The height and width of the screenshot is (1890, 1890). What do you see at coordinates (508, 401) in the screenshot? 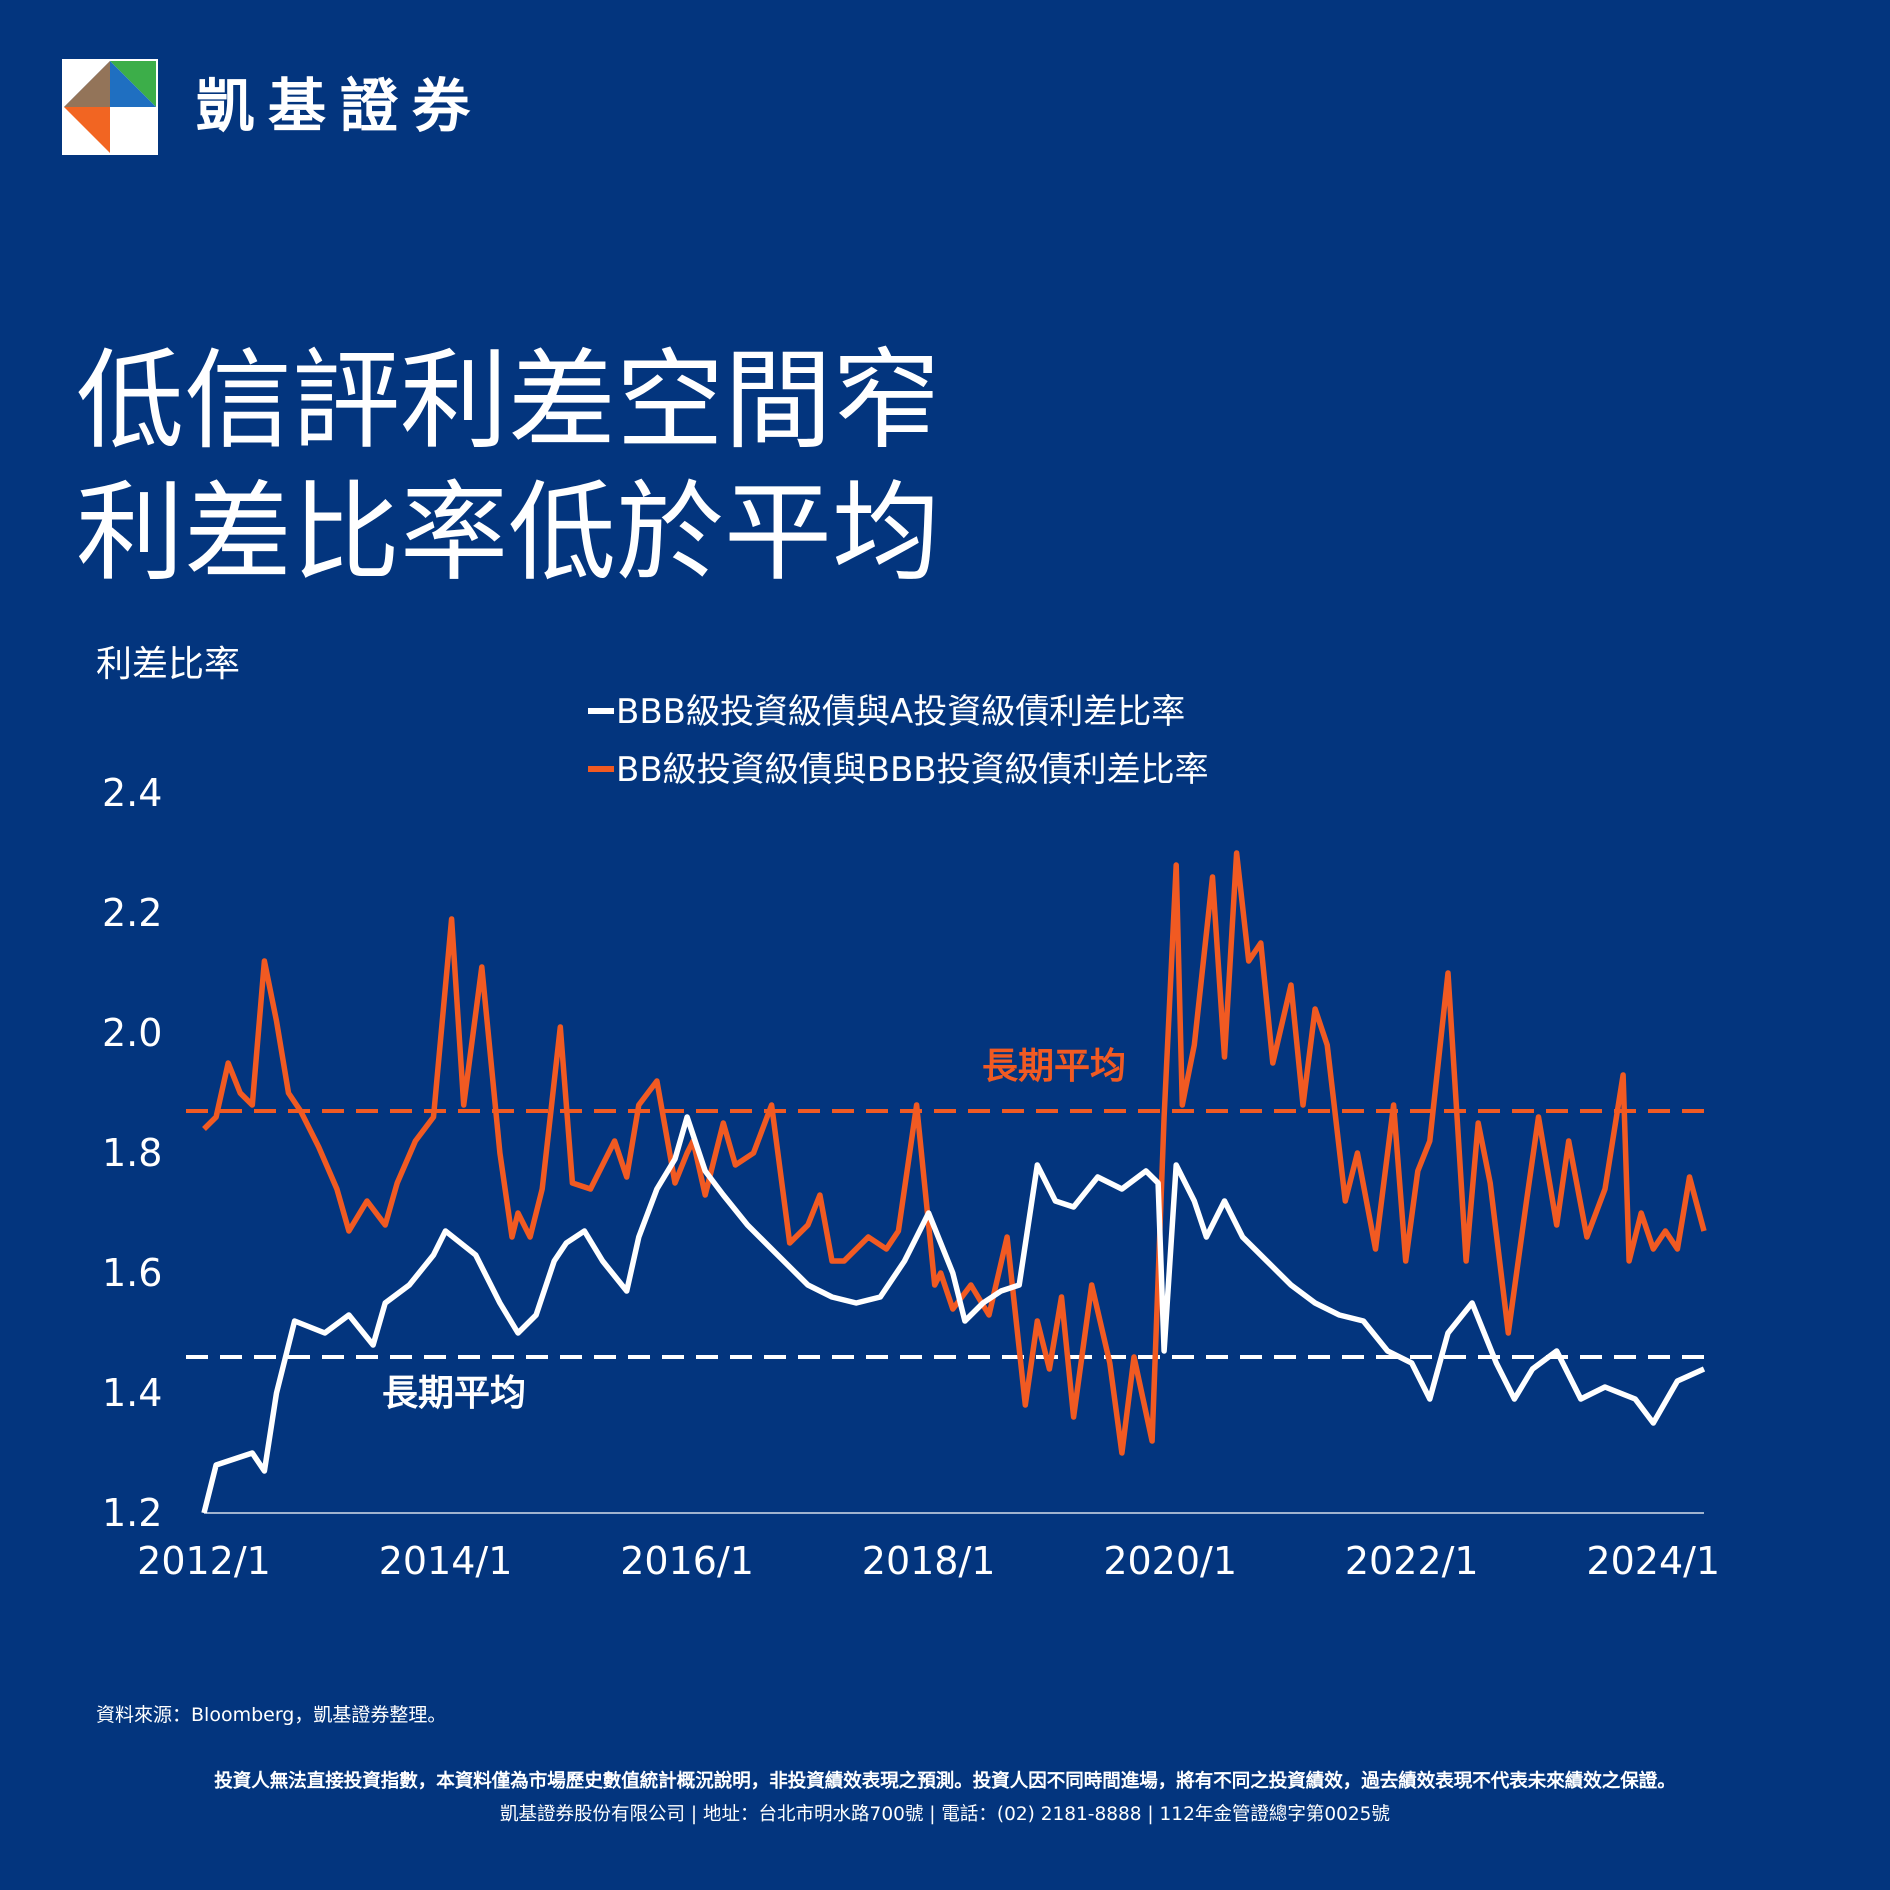
I see `title-line-1: 低信評利差空間窄` at bounding box center [508, 401].